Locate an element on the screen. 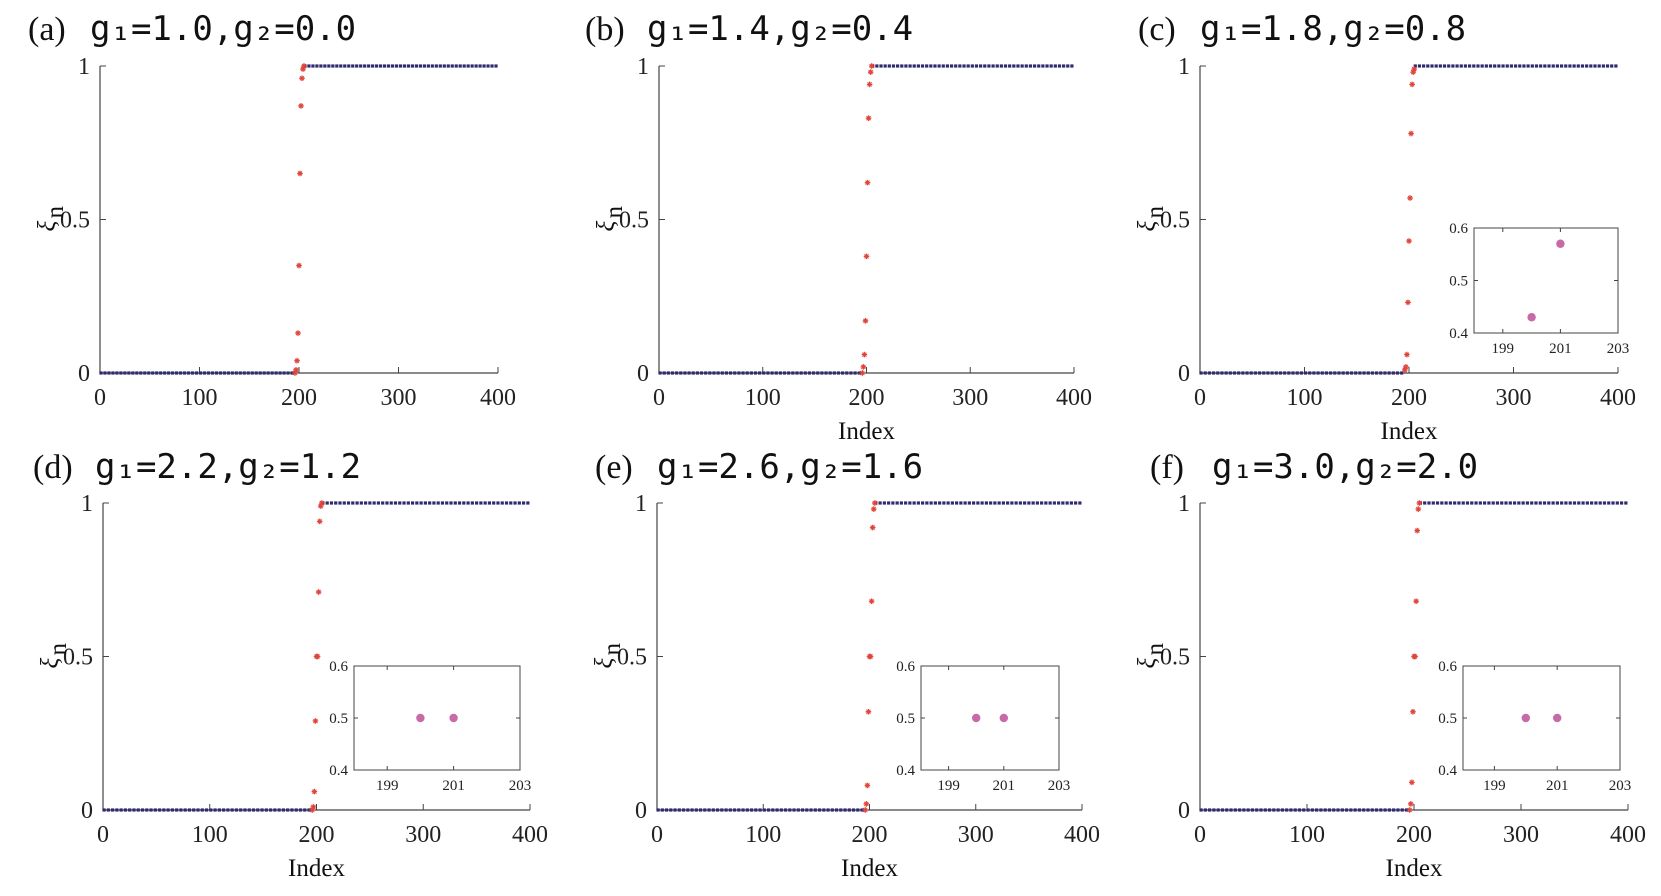  x-tick-label: 100 is located at coordinates (763, 398).